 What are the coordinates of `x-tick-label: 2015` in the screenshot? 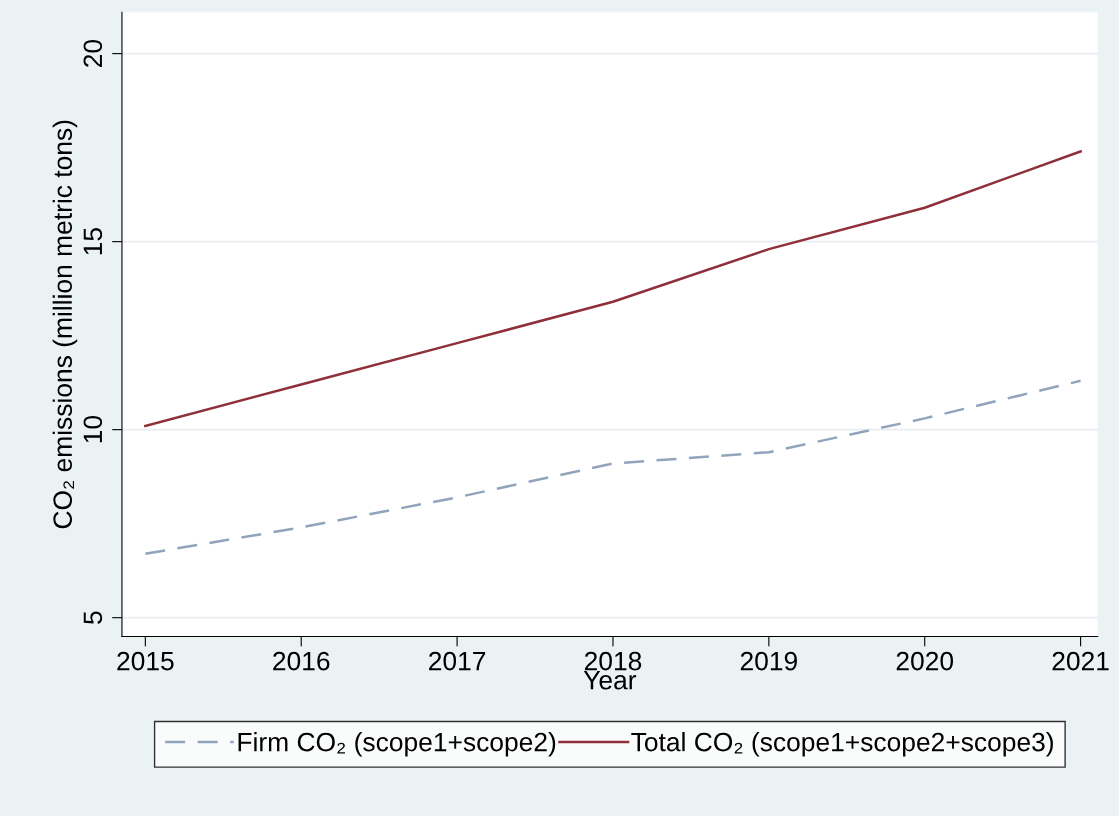 It's located at (145, 661).